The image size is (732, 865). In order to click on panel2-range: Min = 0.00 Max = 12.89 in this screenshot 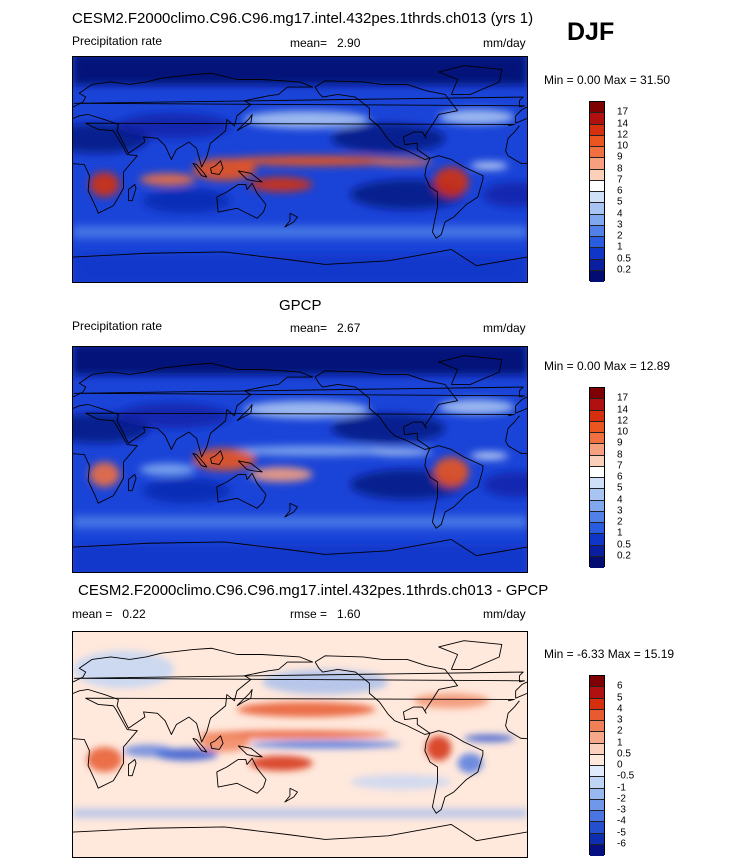, I will do `click(607, 366)`.